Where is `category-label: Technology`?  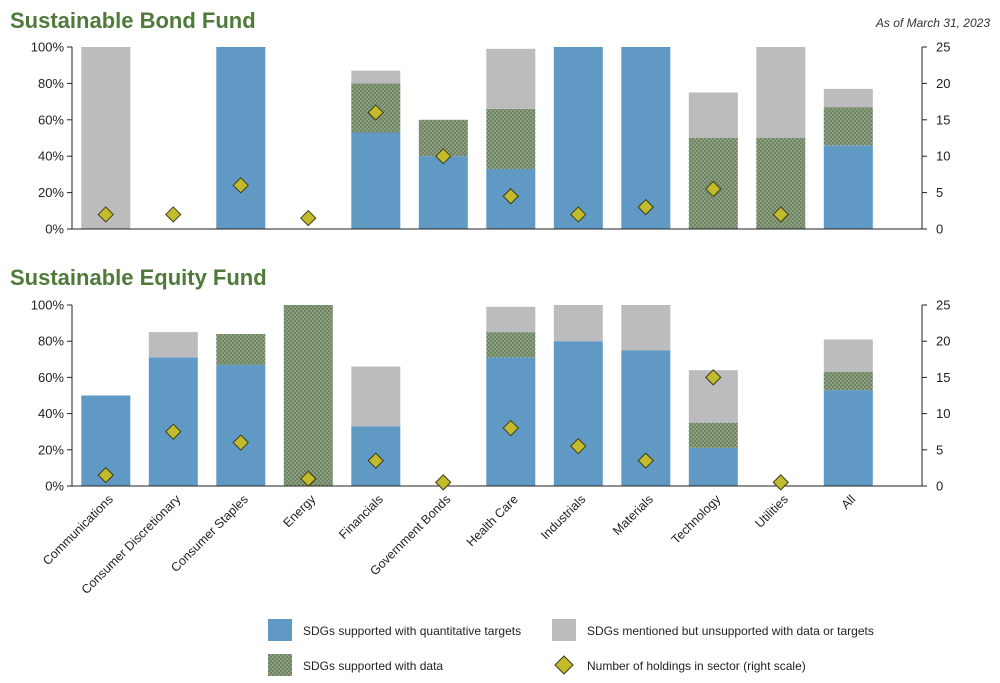
category-label: Technology is located at coordinates (696, 519).